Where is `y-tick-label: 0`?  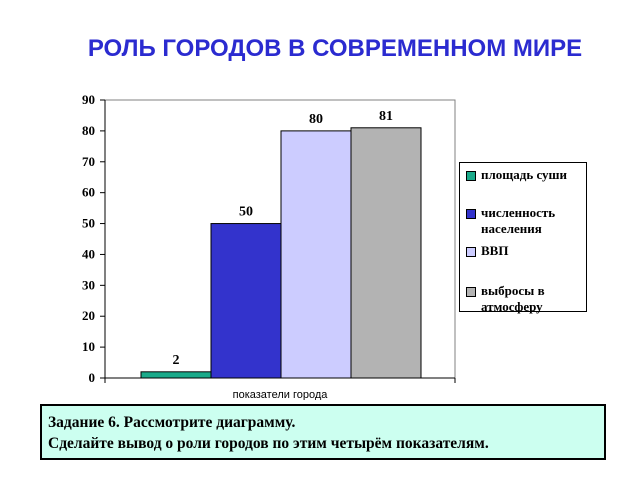
y-tick-label: 0 is located at coordinates (92, 377).